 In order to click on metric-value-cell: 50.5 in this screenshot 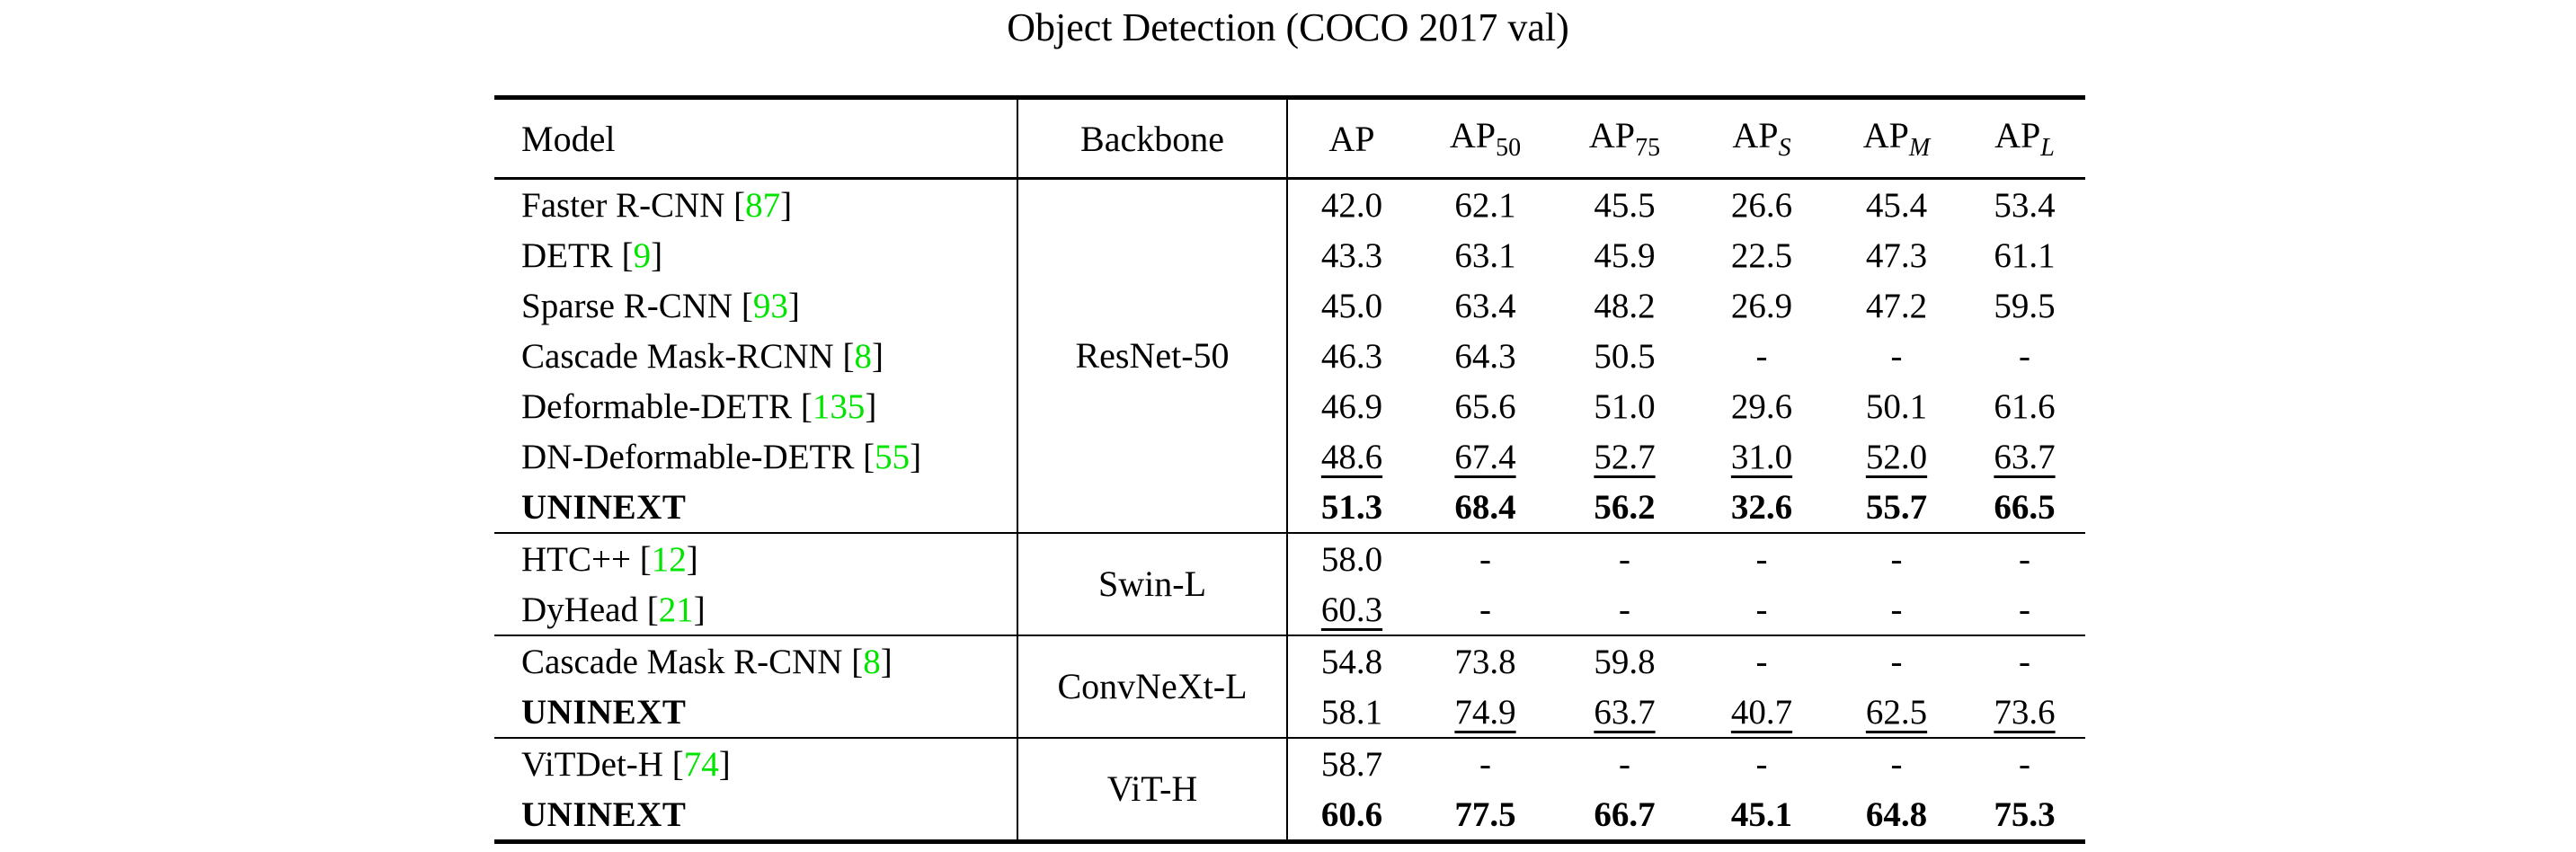, I will do `click(1624, 356)`.